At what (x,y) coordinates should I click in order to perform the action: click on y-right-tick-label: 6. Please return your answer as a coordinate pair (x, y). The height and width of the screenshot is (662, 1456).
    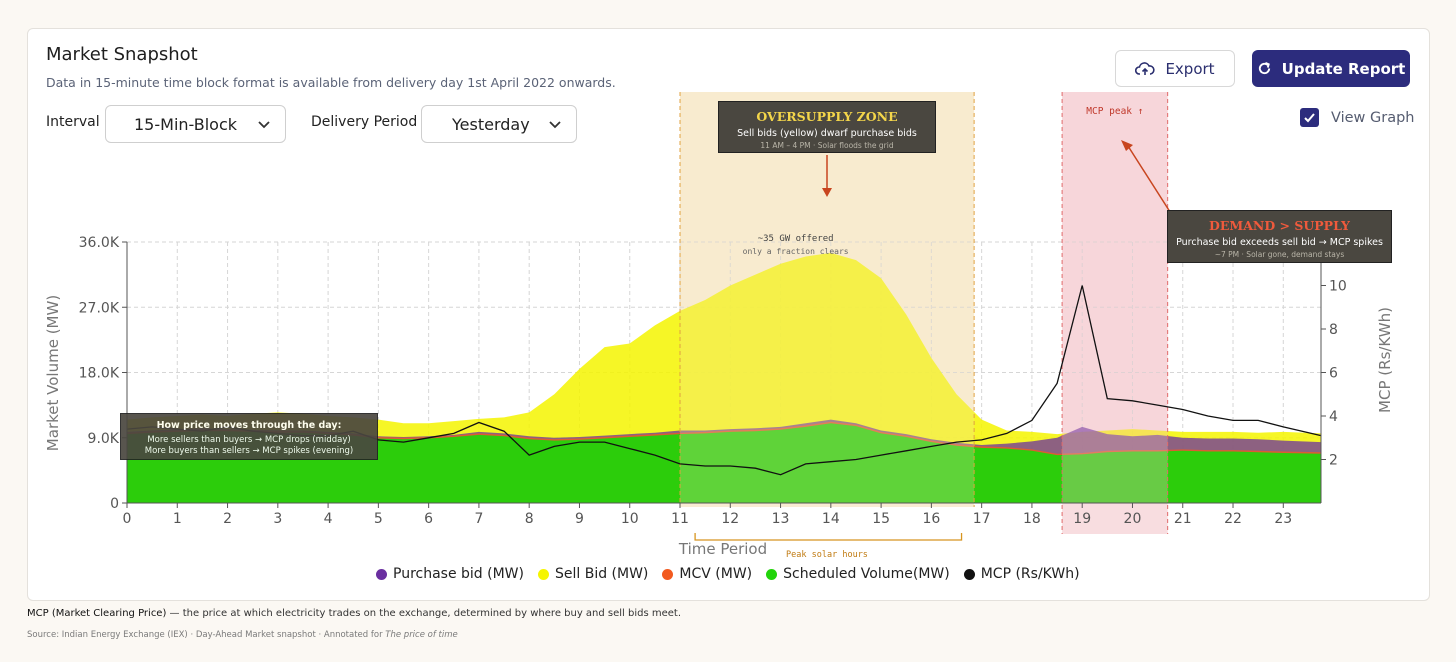
    Looking at the image, I should click on (1333, 374).